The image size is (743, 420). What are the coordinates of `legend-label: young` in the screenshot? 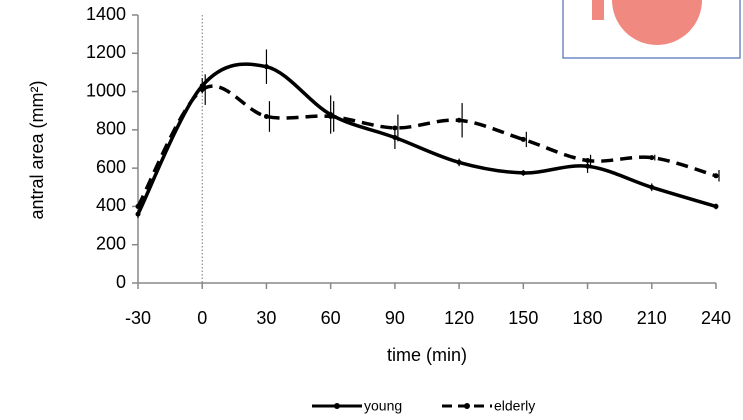 It's located at (383, 406).